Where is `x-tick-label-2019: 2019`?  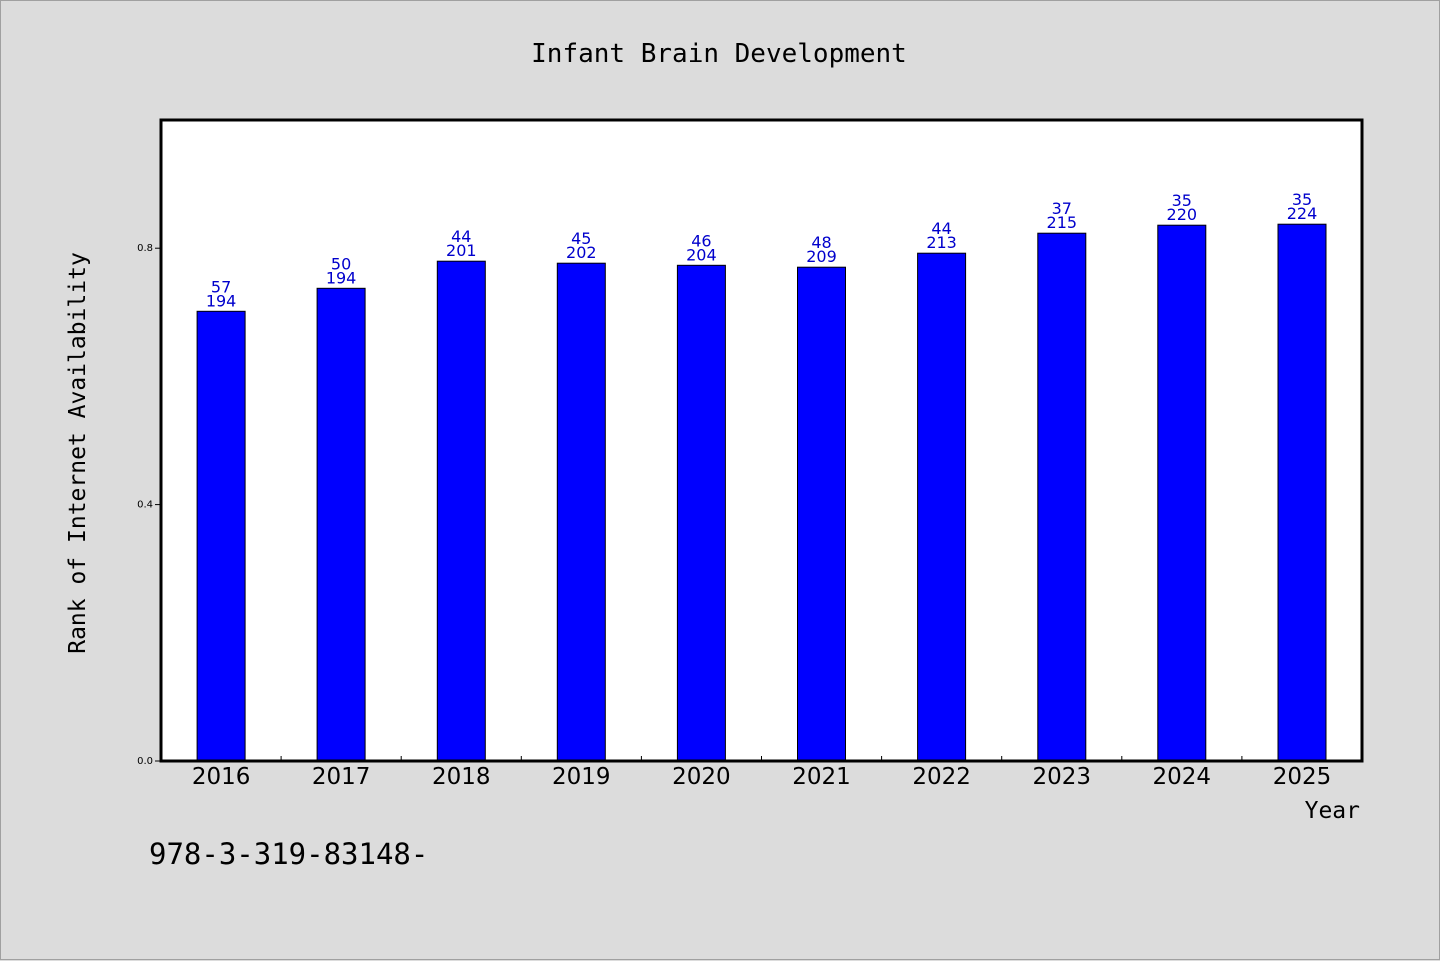
x-tick-label-2019: 2019 is located at coordinates (581, 777).